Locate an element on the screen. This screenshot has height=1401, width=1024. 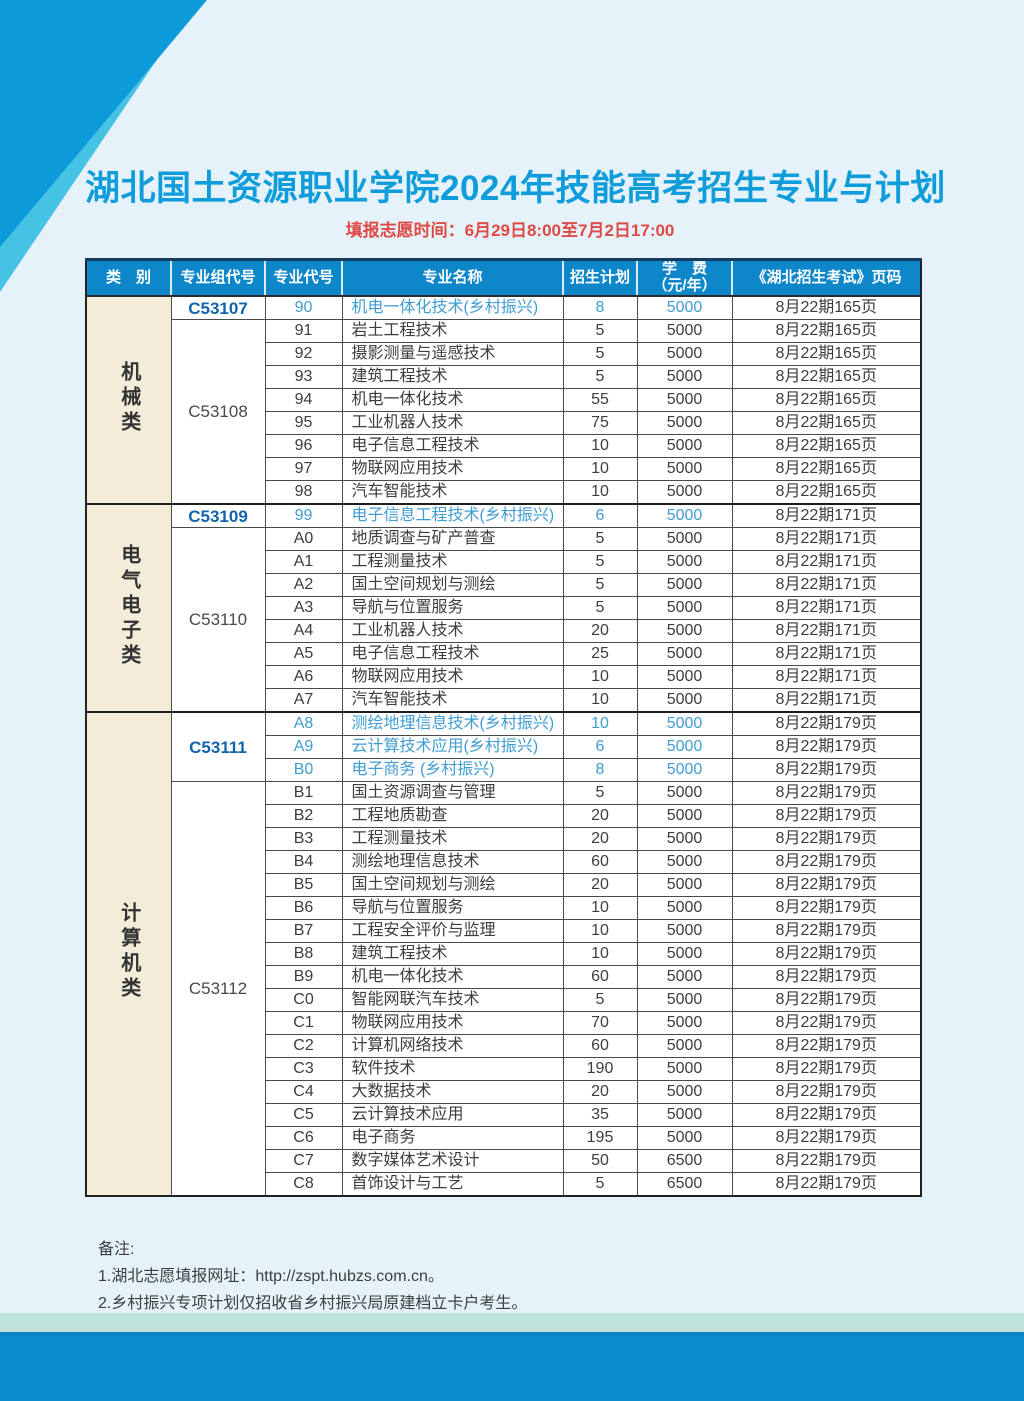
header-major-code: 专业代号 is located at coordinates (303, 277).